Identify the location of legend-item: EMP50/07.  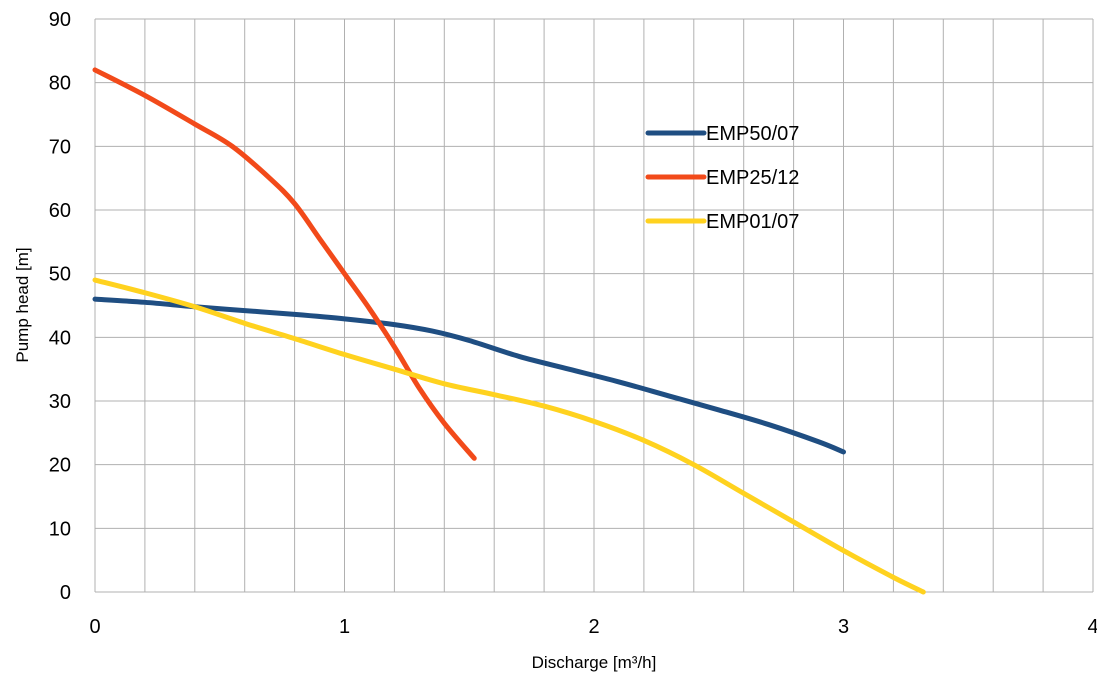
(722, 134).